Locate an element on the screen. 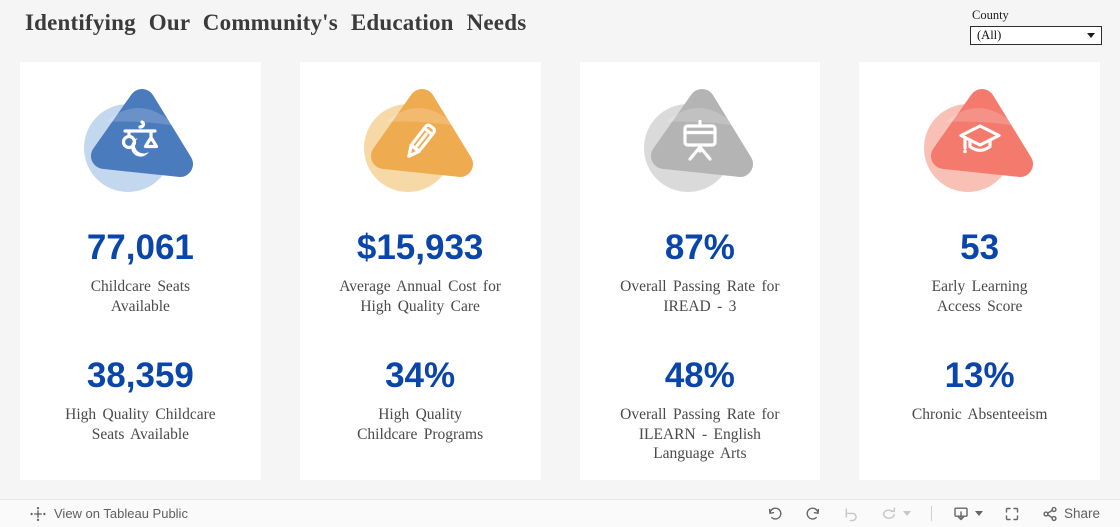  refresh-button is located at coordinates (895, 514).